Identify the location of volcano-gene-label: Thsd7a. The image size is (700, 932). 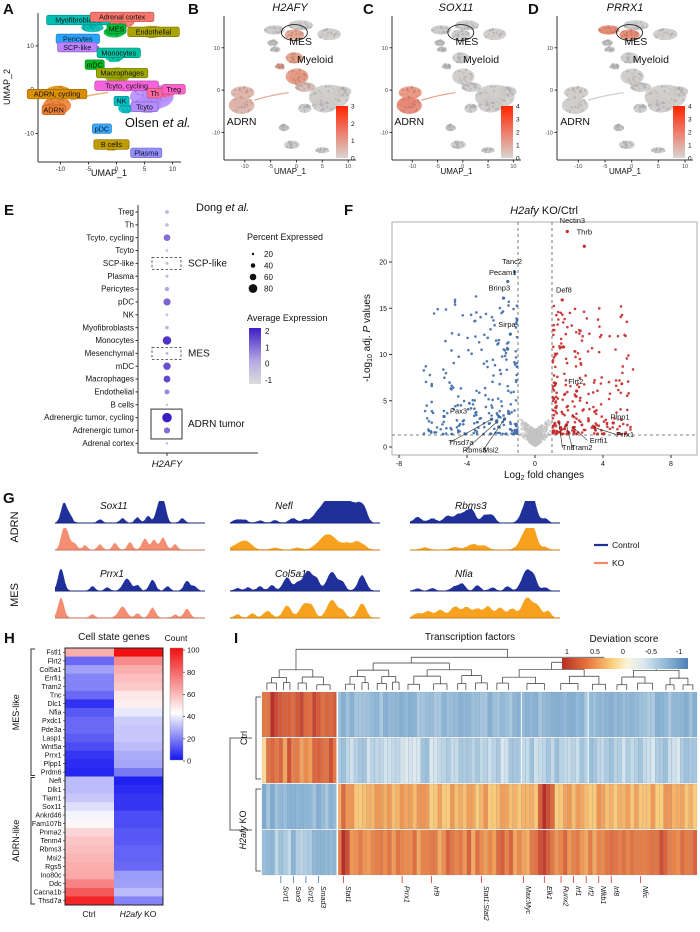
(462, 442).